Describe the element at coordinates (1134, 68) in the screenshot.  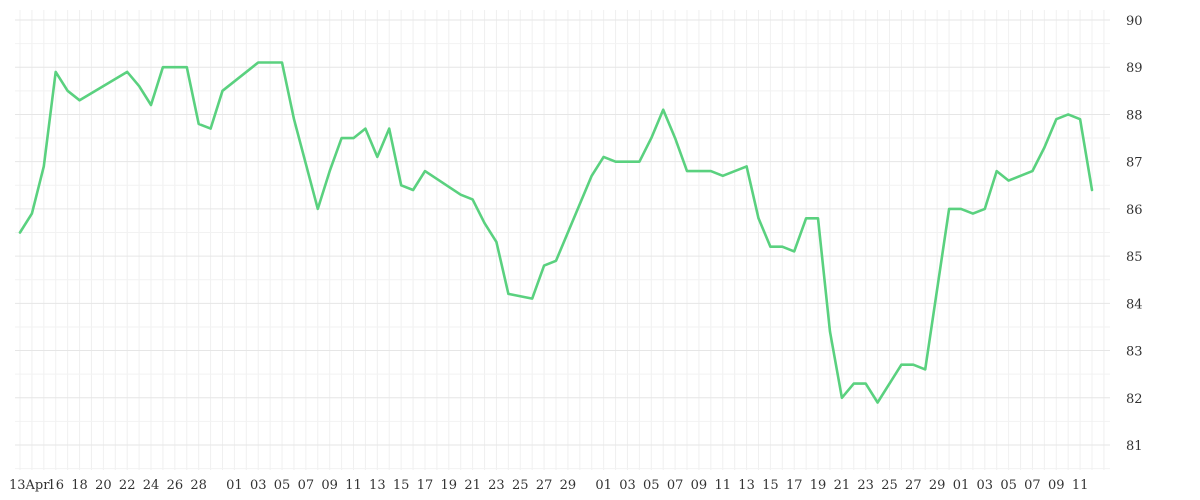
I see `y-tick-label: 89` at that location.